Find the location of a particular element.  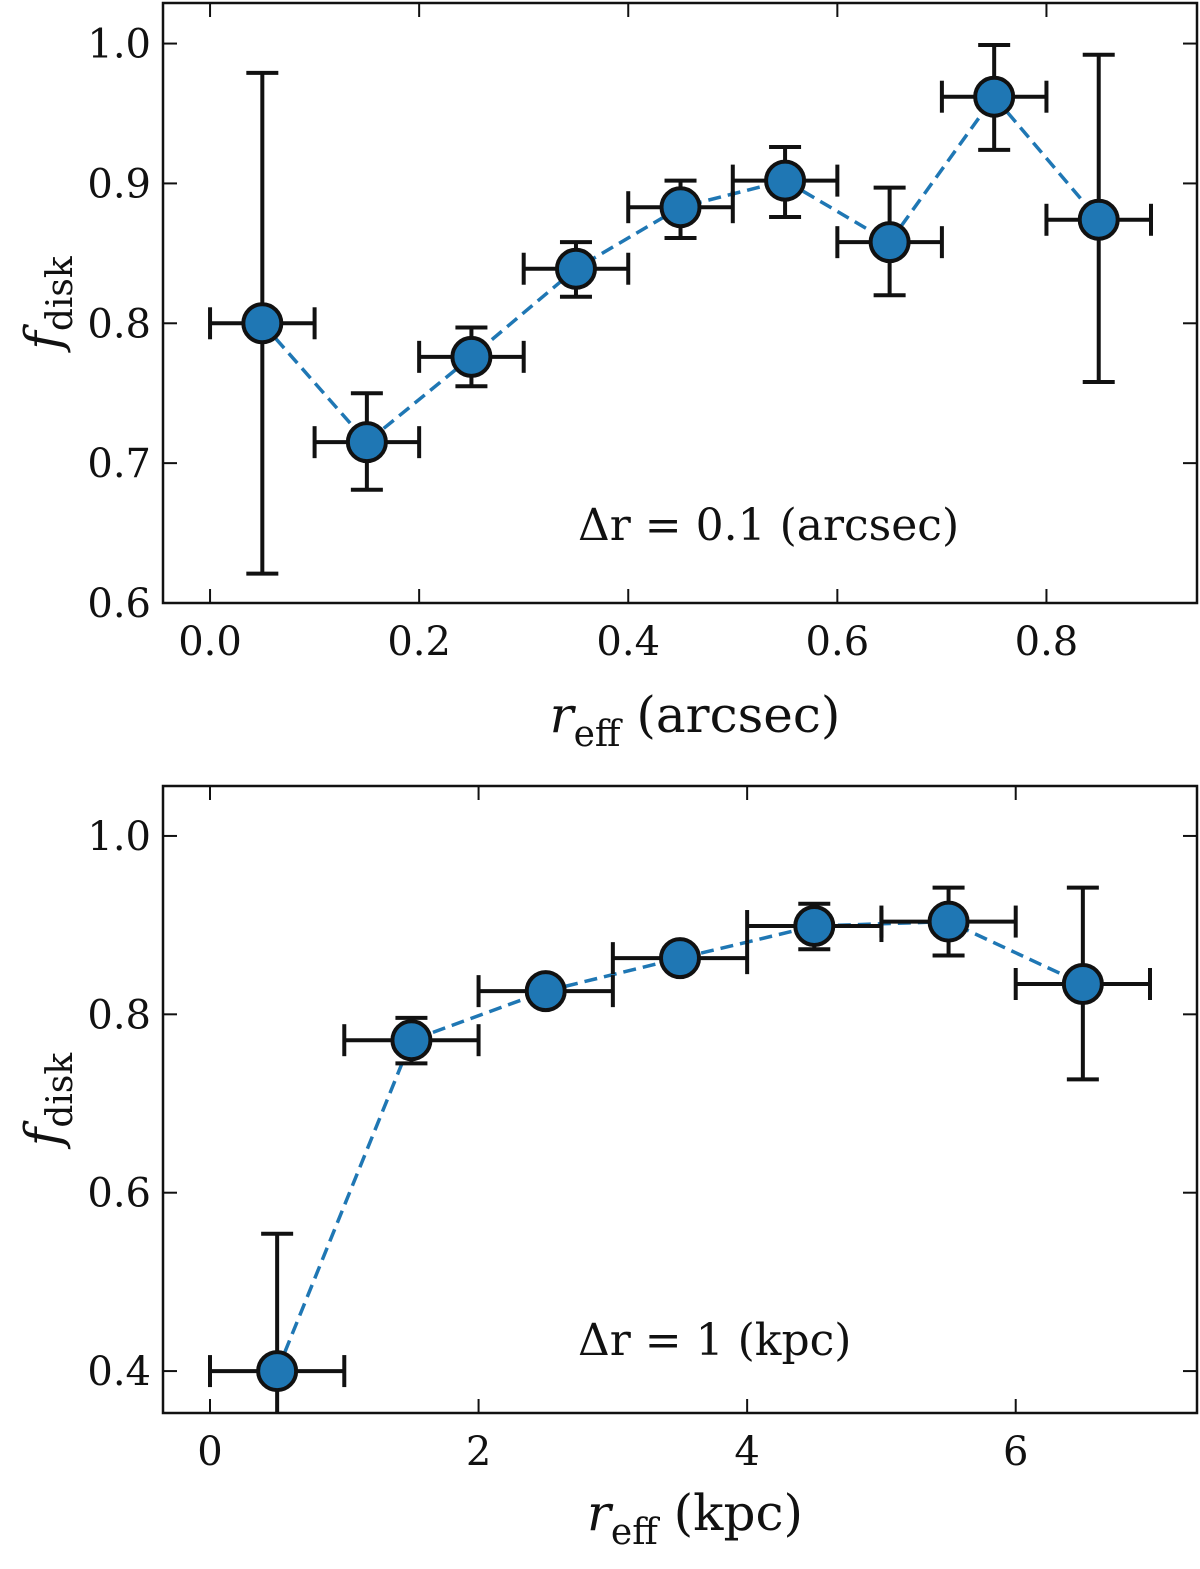

x-label-unit: (arcsec) is located at coordinates (730, 715).